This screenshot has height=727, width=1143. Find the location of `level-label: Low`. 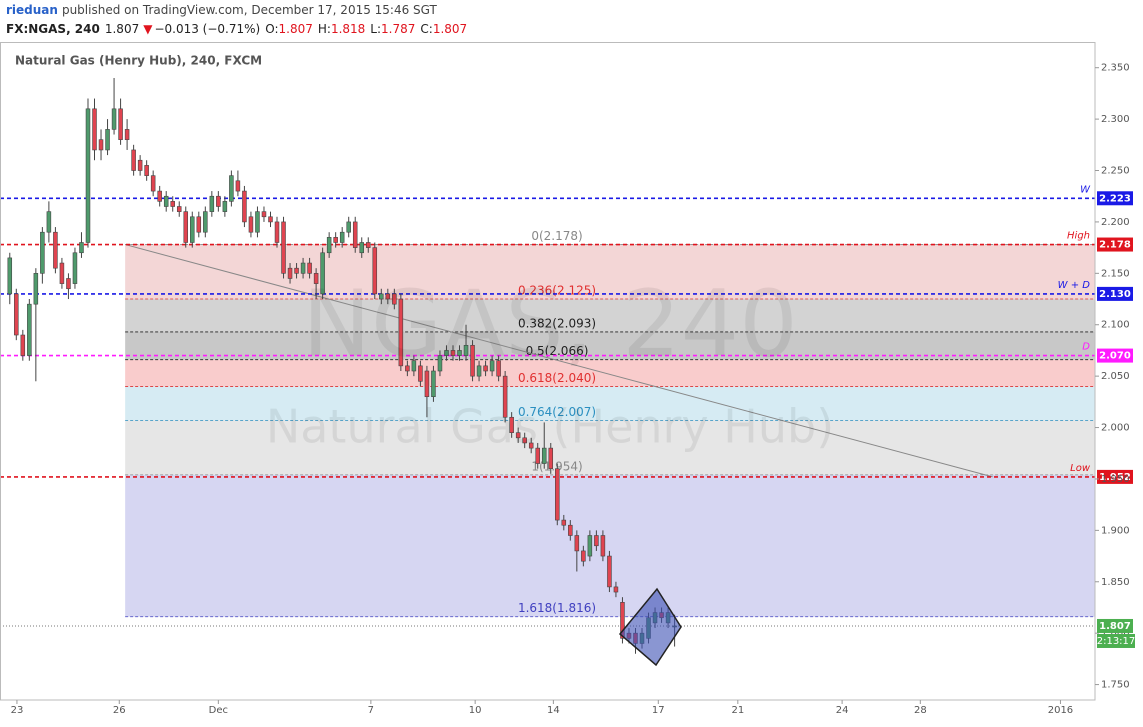

level-label: Low is located at coordinates (1080, 468).